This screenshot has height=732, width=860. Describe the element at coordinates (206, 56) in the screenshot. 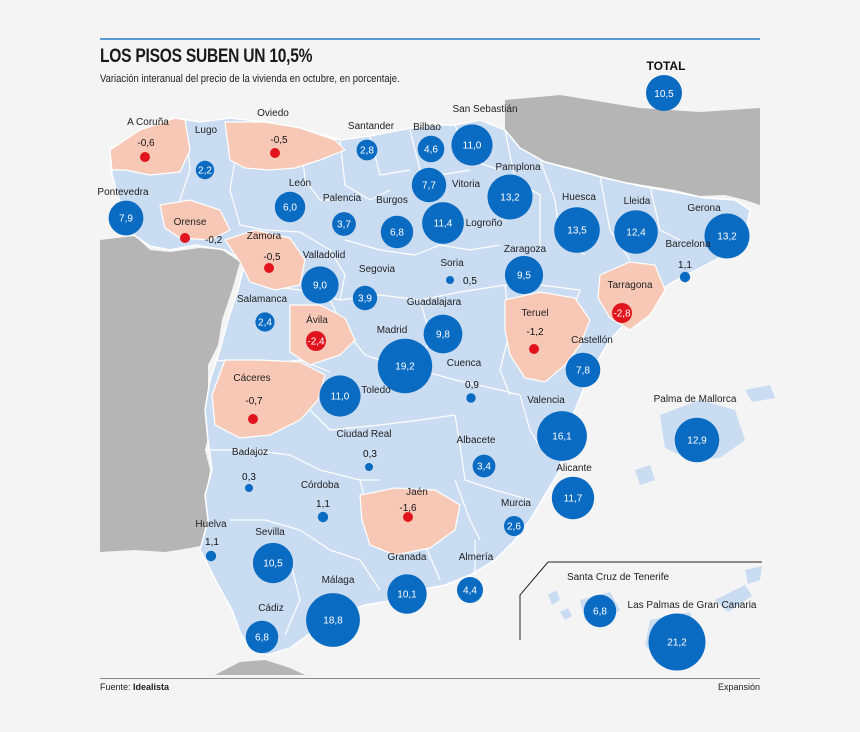

I see `page-title: LOS PISOS SUBEN UN 10,5%` at that location.